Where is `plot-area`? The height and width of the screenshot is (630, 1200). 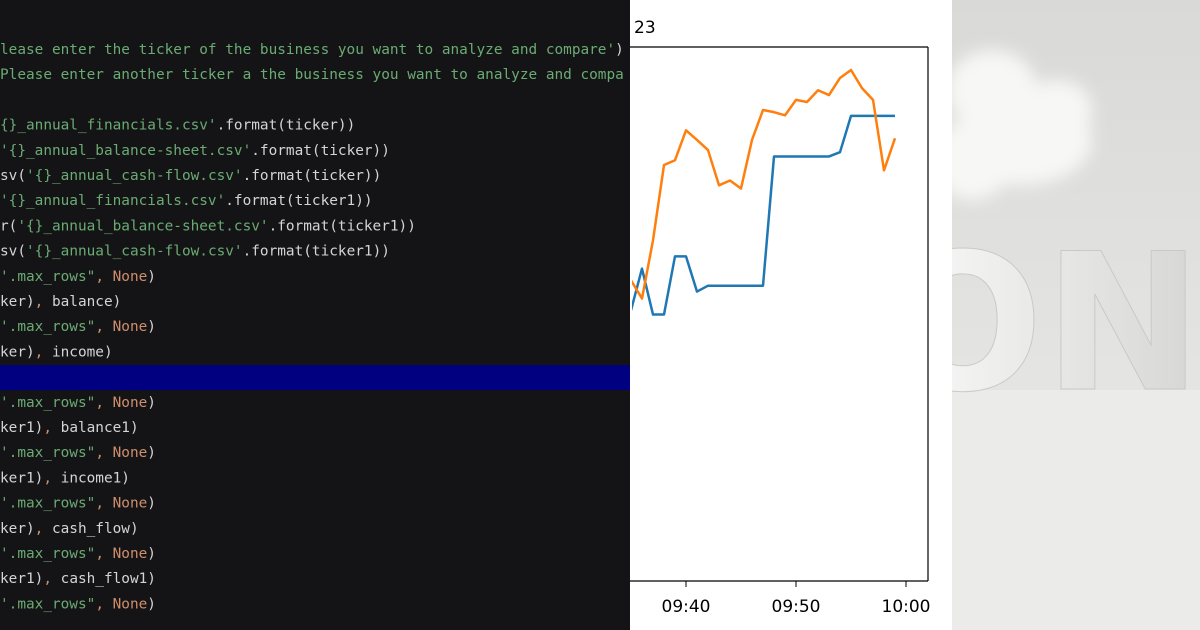 plot-area is located at coordinates (764, 192).